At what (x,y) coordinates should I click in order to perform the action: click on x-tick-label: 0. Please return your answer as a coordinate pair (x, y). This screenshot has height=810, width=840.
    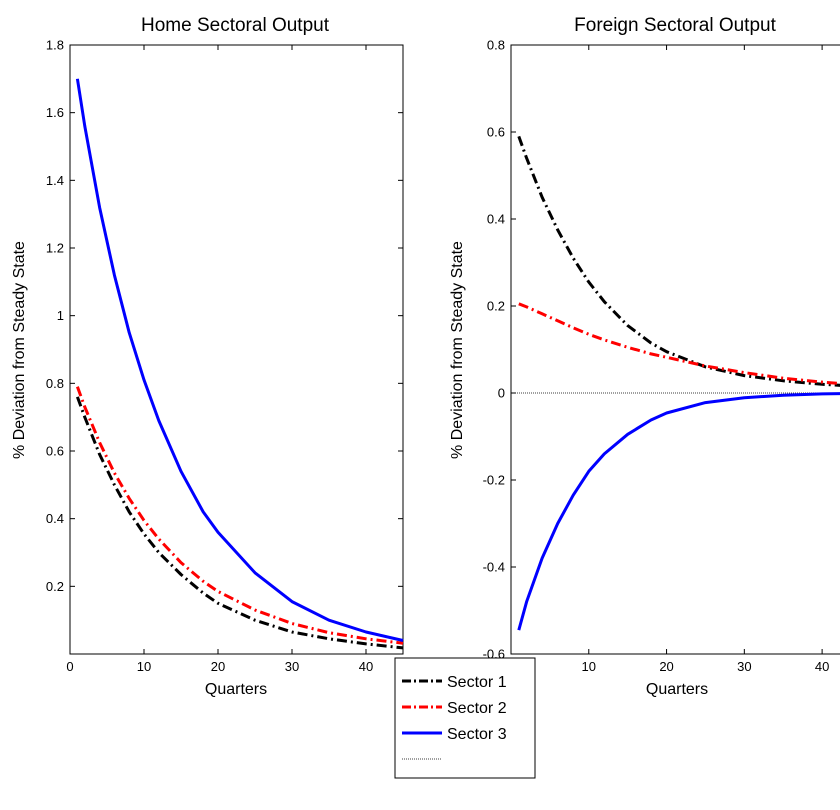
    Looking at the image, I should click on (69, 666).